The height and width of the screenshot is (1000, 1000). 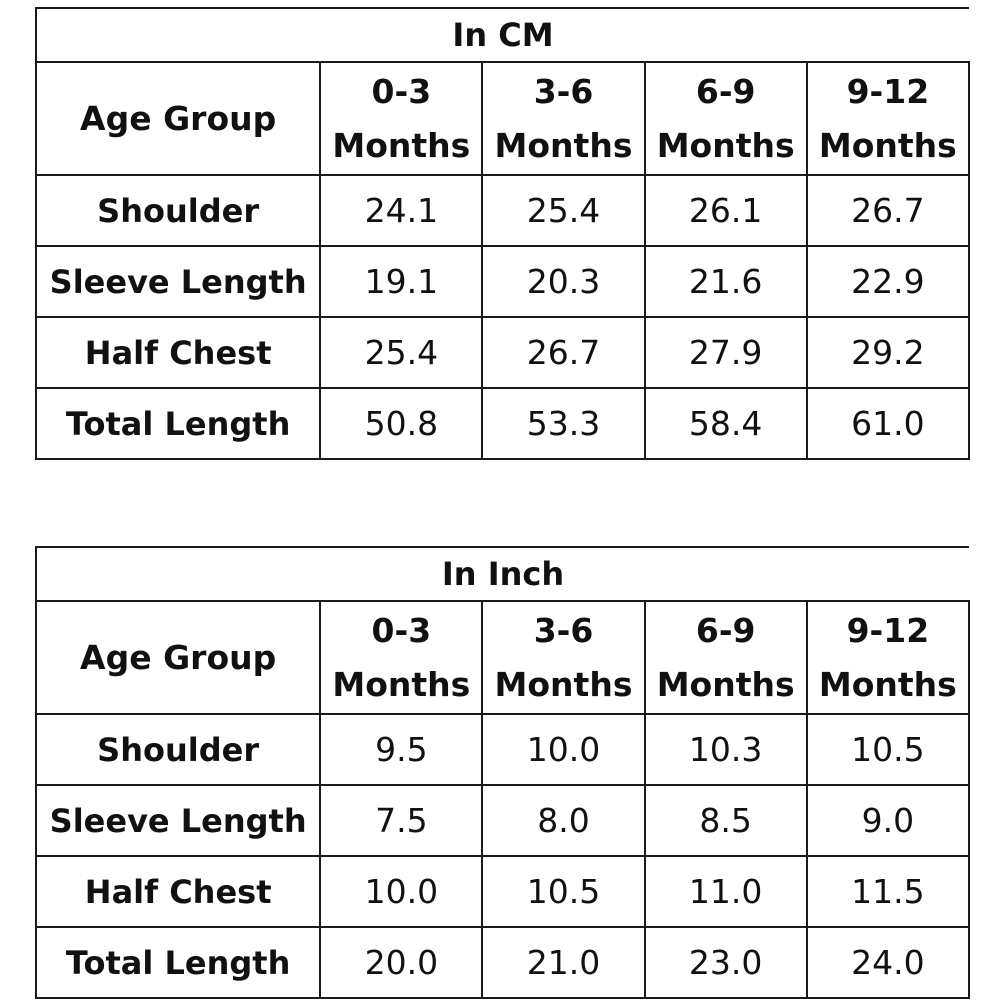 What do you see at coordinates (563, 281) in the screenshot?
I see `table-cell: 20.3` at bounding box center [563, 281].